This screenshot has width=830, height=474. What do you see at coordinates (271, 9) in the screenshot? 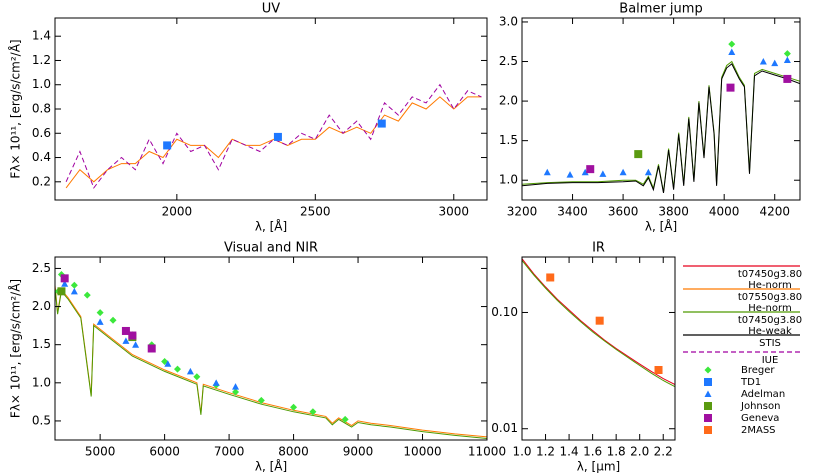
I see `panel-title: UV` at bounding box center [271, 9].